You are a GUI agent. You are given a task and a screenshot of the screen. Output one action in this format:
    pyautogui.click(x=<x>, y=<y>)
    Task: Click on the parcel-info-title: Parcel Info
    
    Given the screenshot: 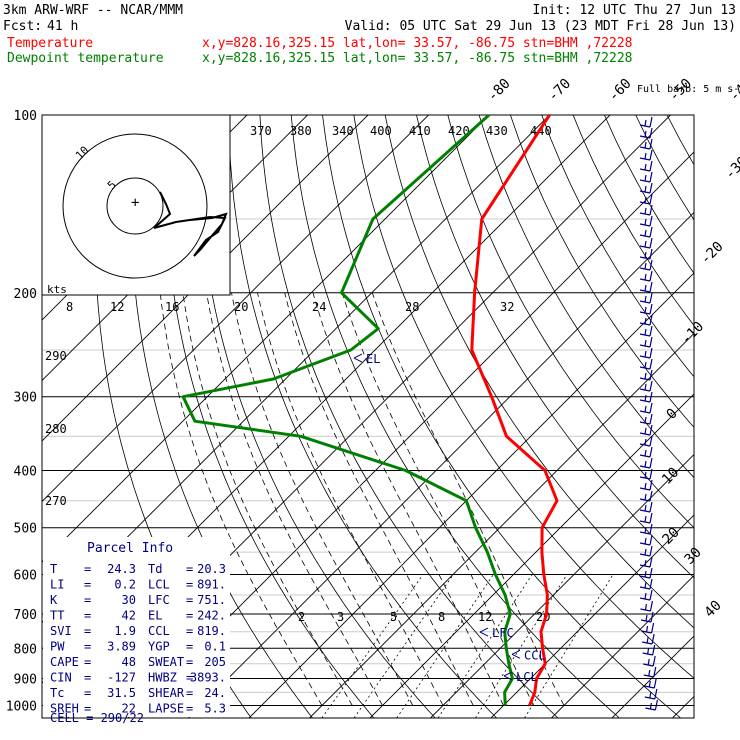 What is the action you would take?
    pyautogui.click(x=130, y=548)
    